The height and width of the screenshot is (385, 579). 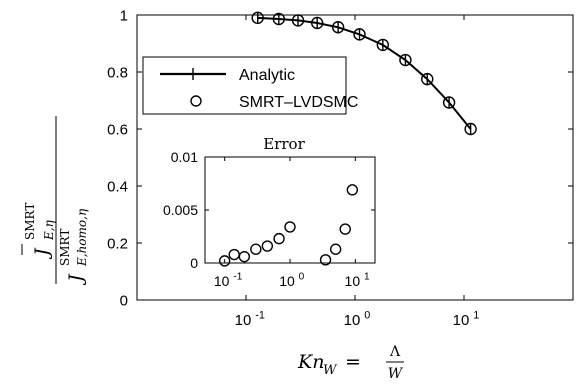 I want to click on inset-y-tick-label: 0, so click(x=194, y=263).